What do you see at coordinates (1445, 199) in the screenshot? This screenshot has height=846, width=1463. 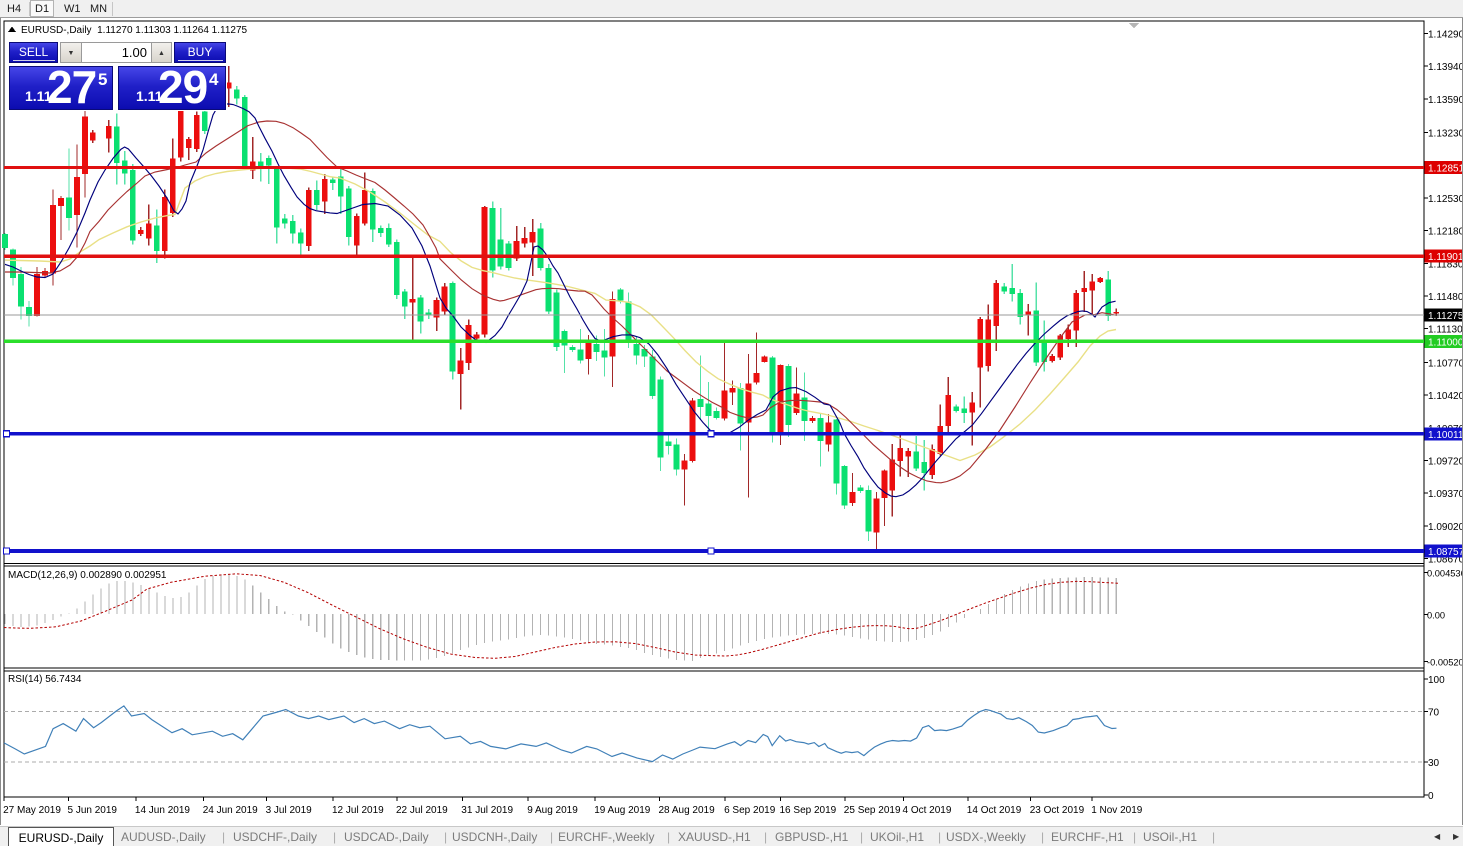 I see `svg-text: 1.12530` at bounding box center [1445, 199].